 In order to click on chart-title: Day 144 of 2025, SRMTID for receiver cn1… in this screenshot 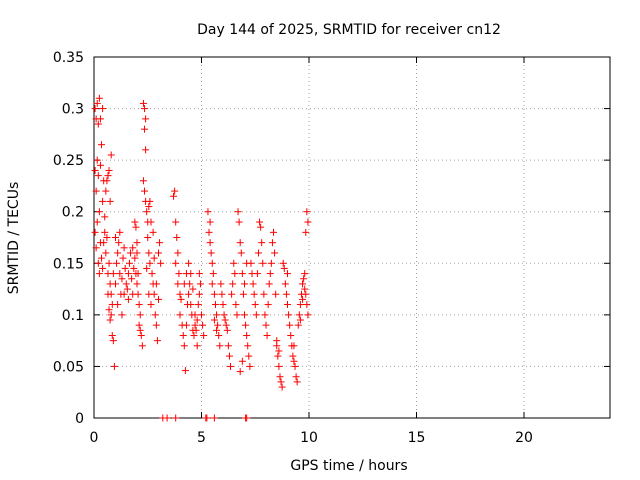, I will do `click(349, 30)`.